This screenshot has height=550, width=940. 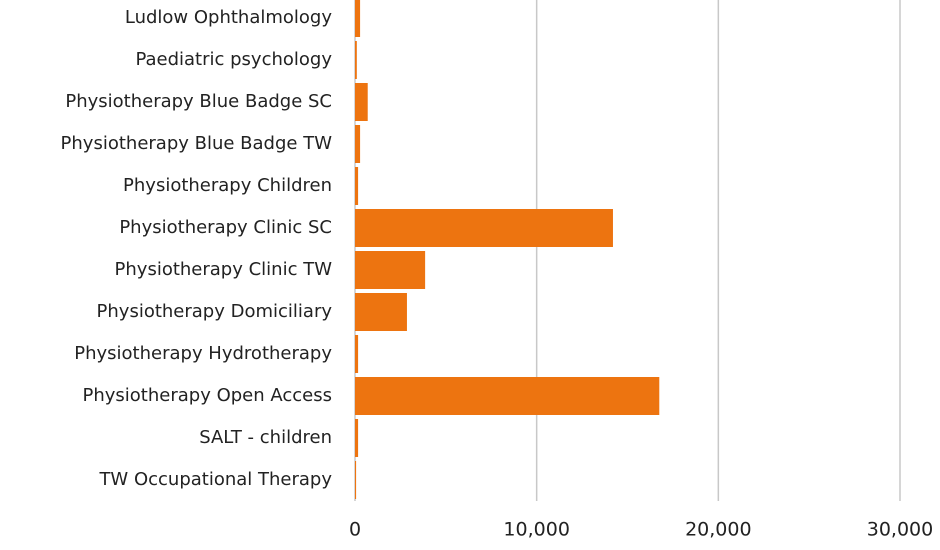 I want to click on y-tick-label: Paediatric psychology, so click(x=233, y=59).